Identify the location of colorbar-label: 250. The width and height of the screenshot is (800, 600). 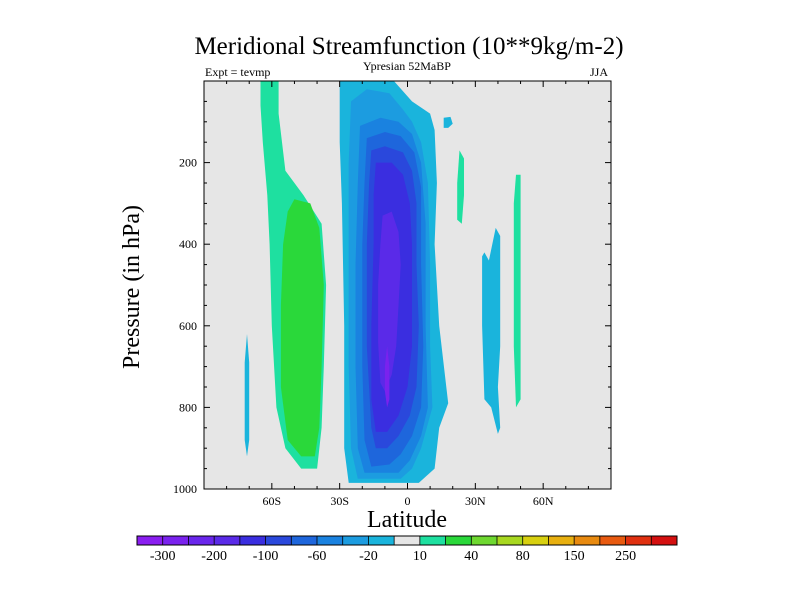
(625, 556).